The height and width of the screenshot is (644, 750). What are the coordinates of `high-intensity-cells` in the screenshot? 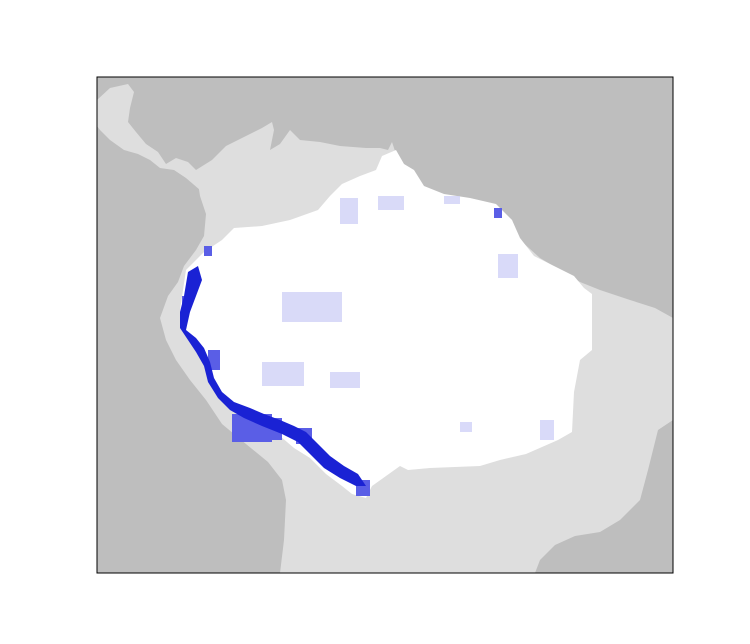 It's located at (273, 376).